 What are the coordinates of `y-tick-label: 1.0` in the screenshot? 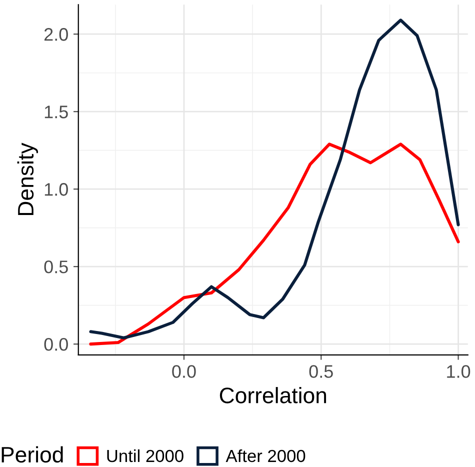 It's located at (56, 189).